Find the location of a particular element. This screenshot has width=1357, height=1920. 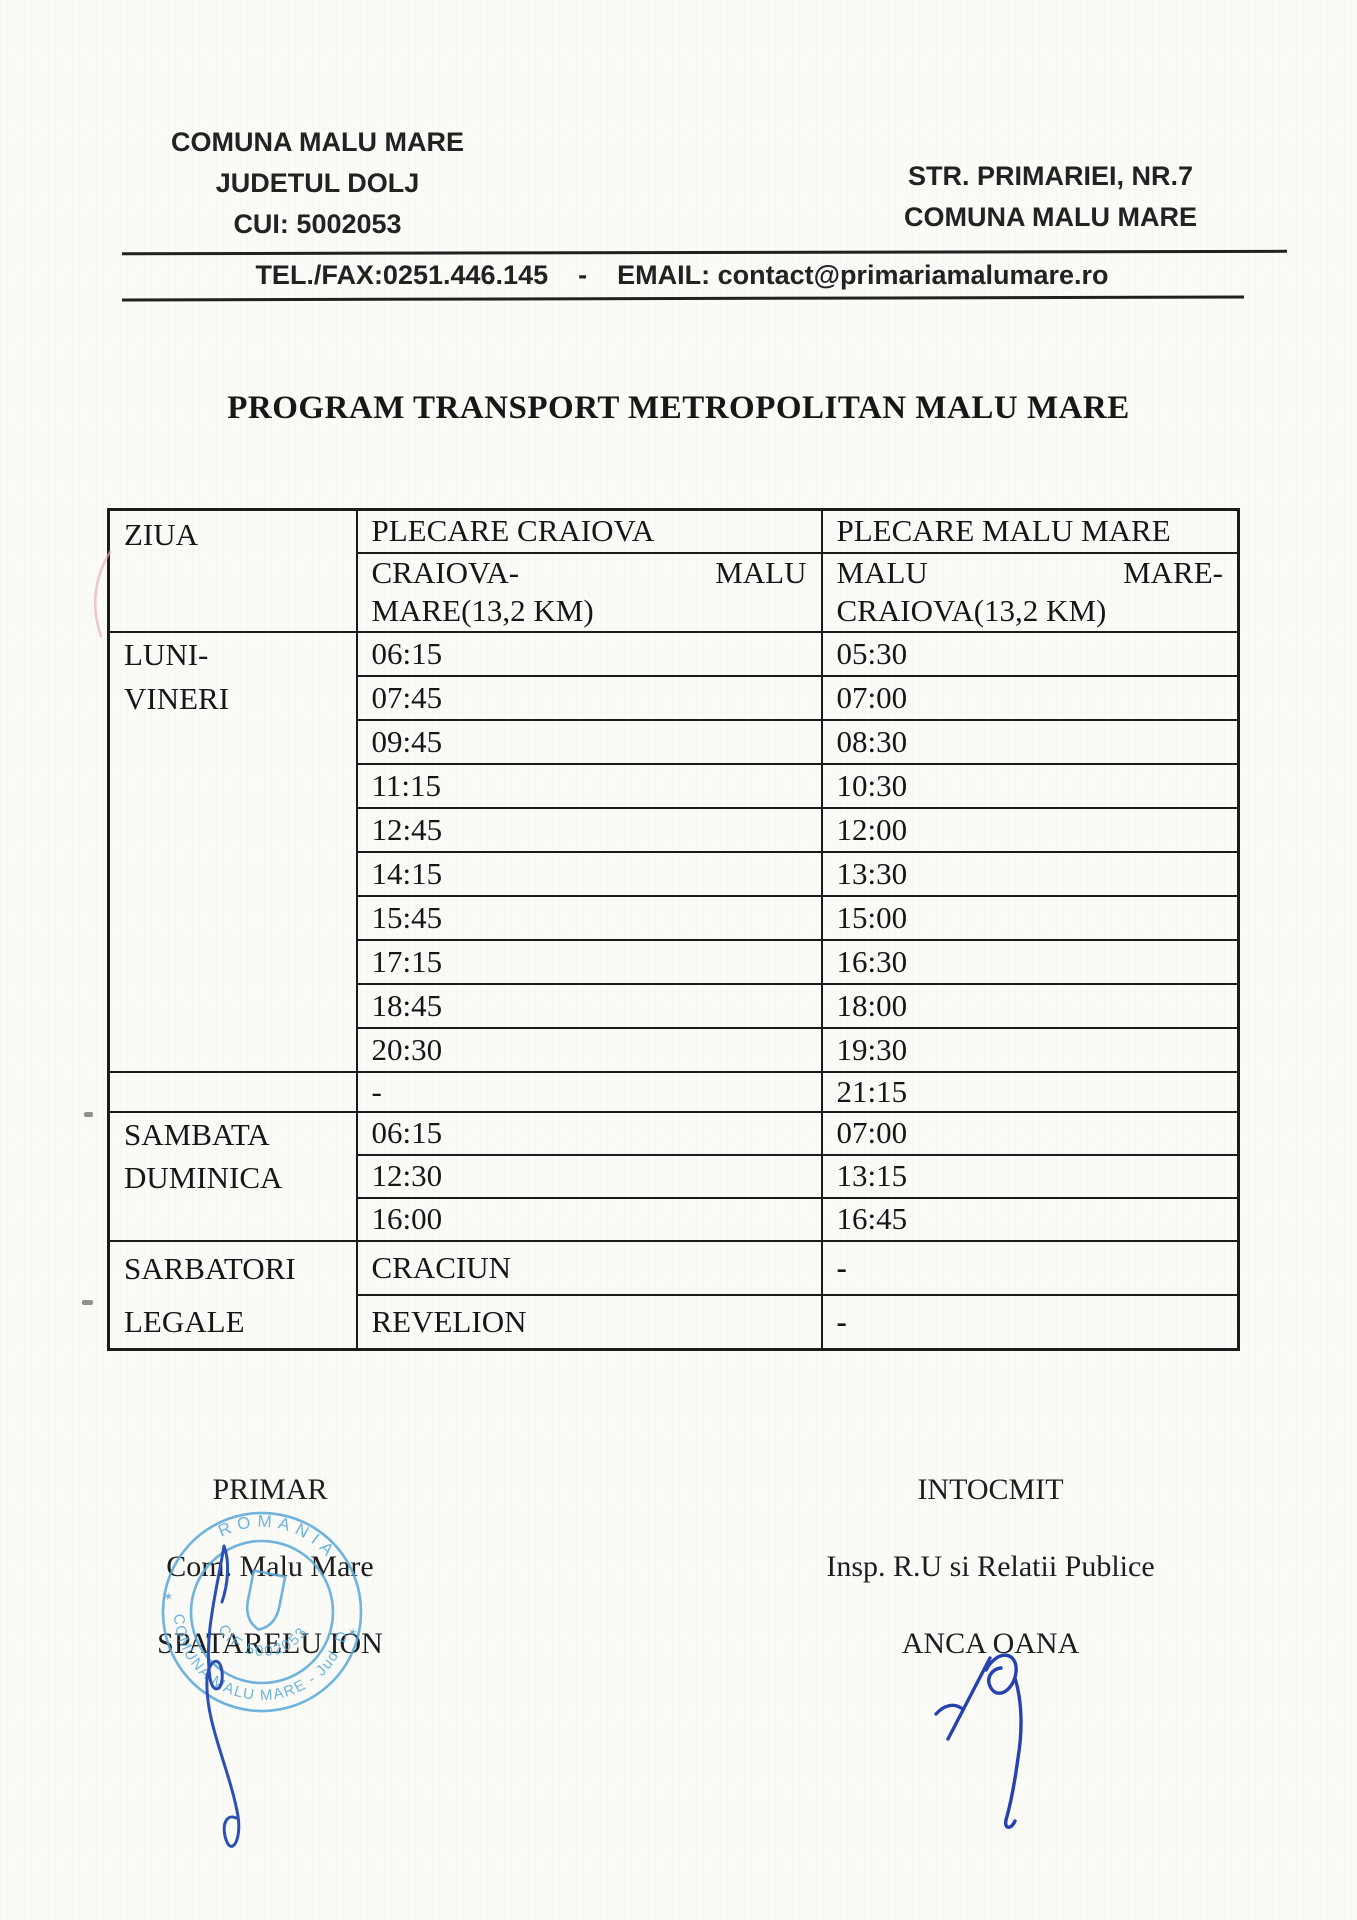

time-cell: 21:15 is located at coordinates (1030, 1091).